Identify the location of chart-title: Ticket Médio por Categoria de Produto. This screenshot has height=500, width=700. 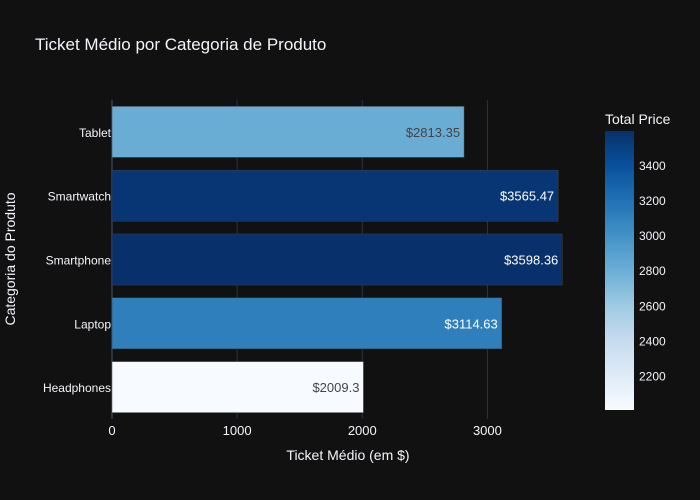
(180, 44).